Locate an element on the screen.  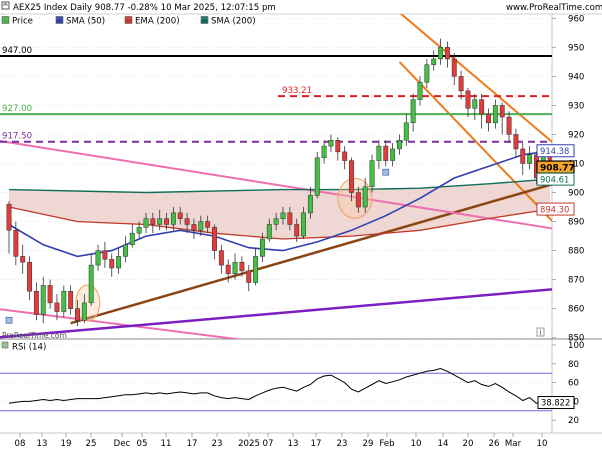
price-tick-label-10: 950 is located at coordinates (576, 48).